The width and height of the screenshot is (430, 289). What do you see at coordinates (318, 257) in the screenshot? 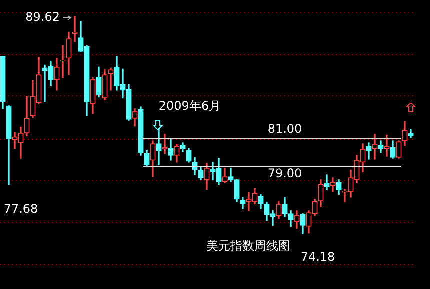
I see `text: 74.18` at bounding box center [318, 257].